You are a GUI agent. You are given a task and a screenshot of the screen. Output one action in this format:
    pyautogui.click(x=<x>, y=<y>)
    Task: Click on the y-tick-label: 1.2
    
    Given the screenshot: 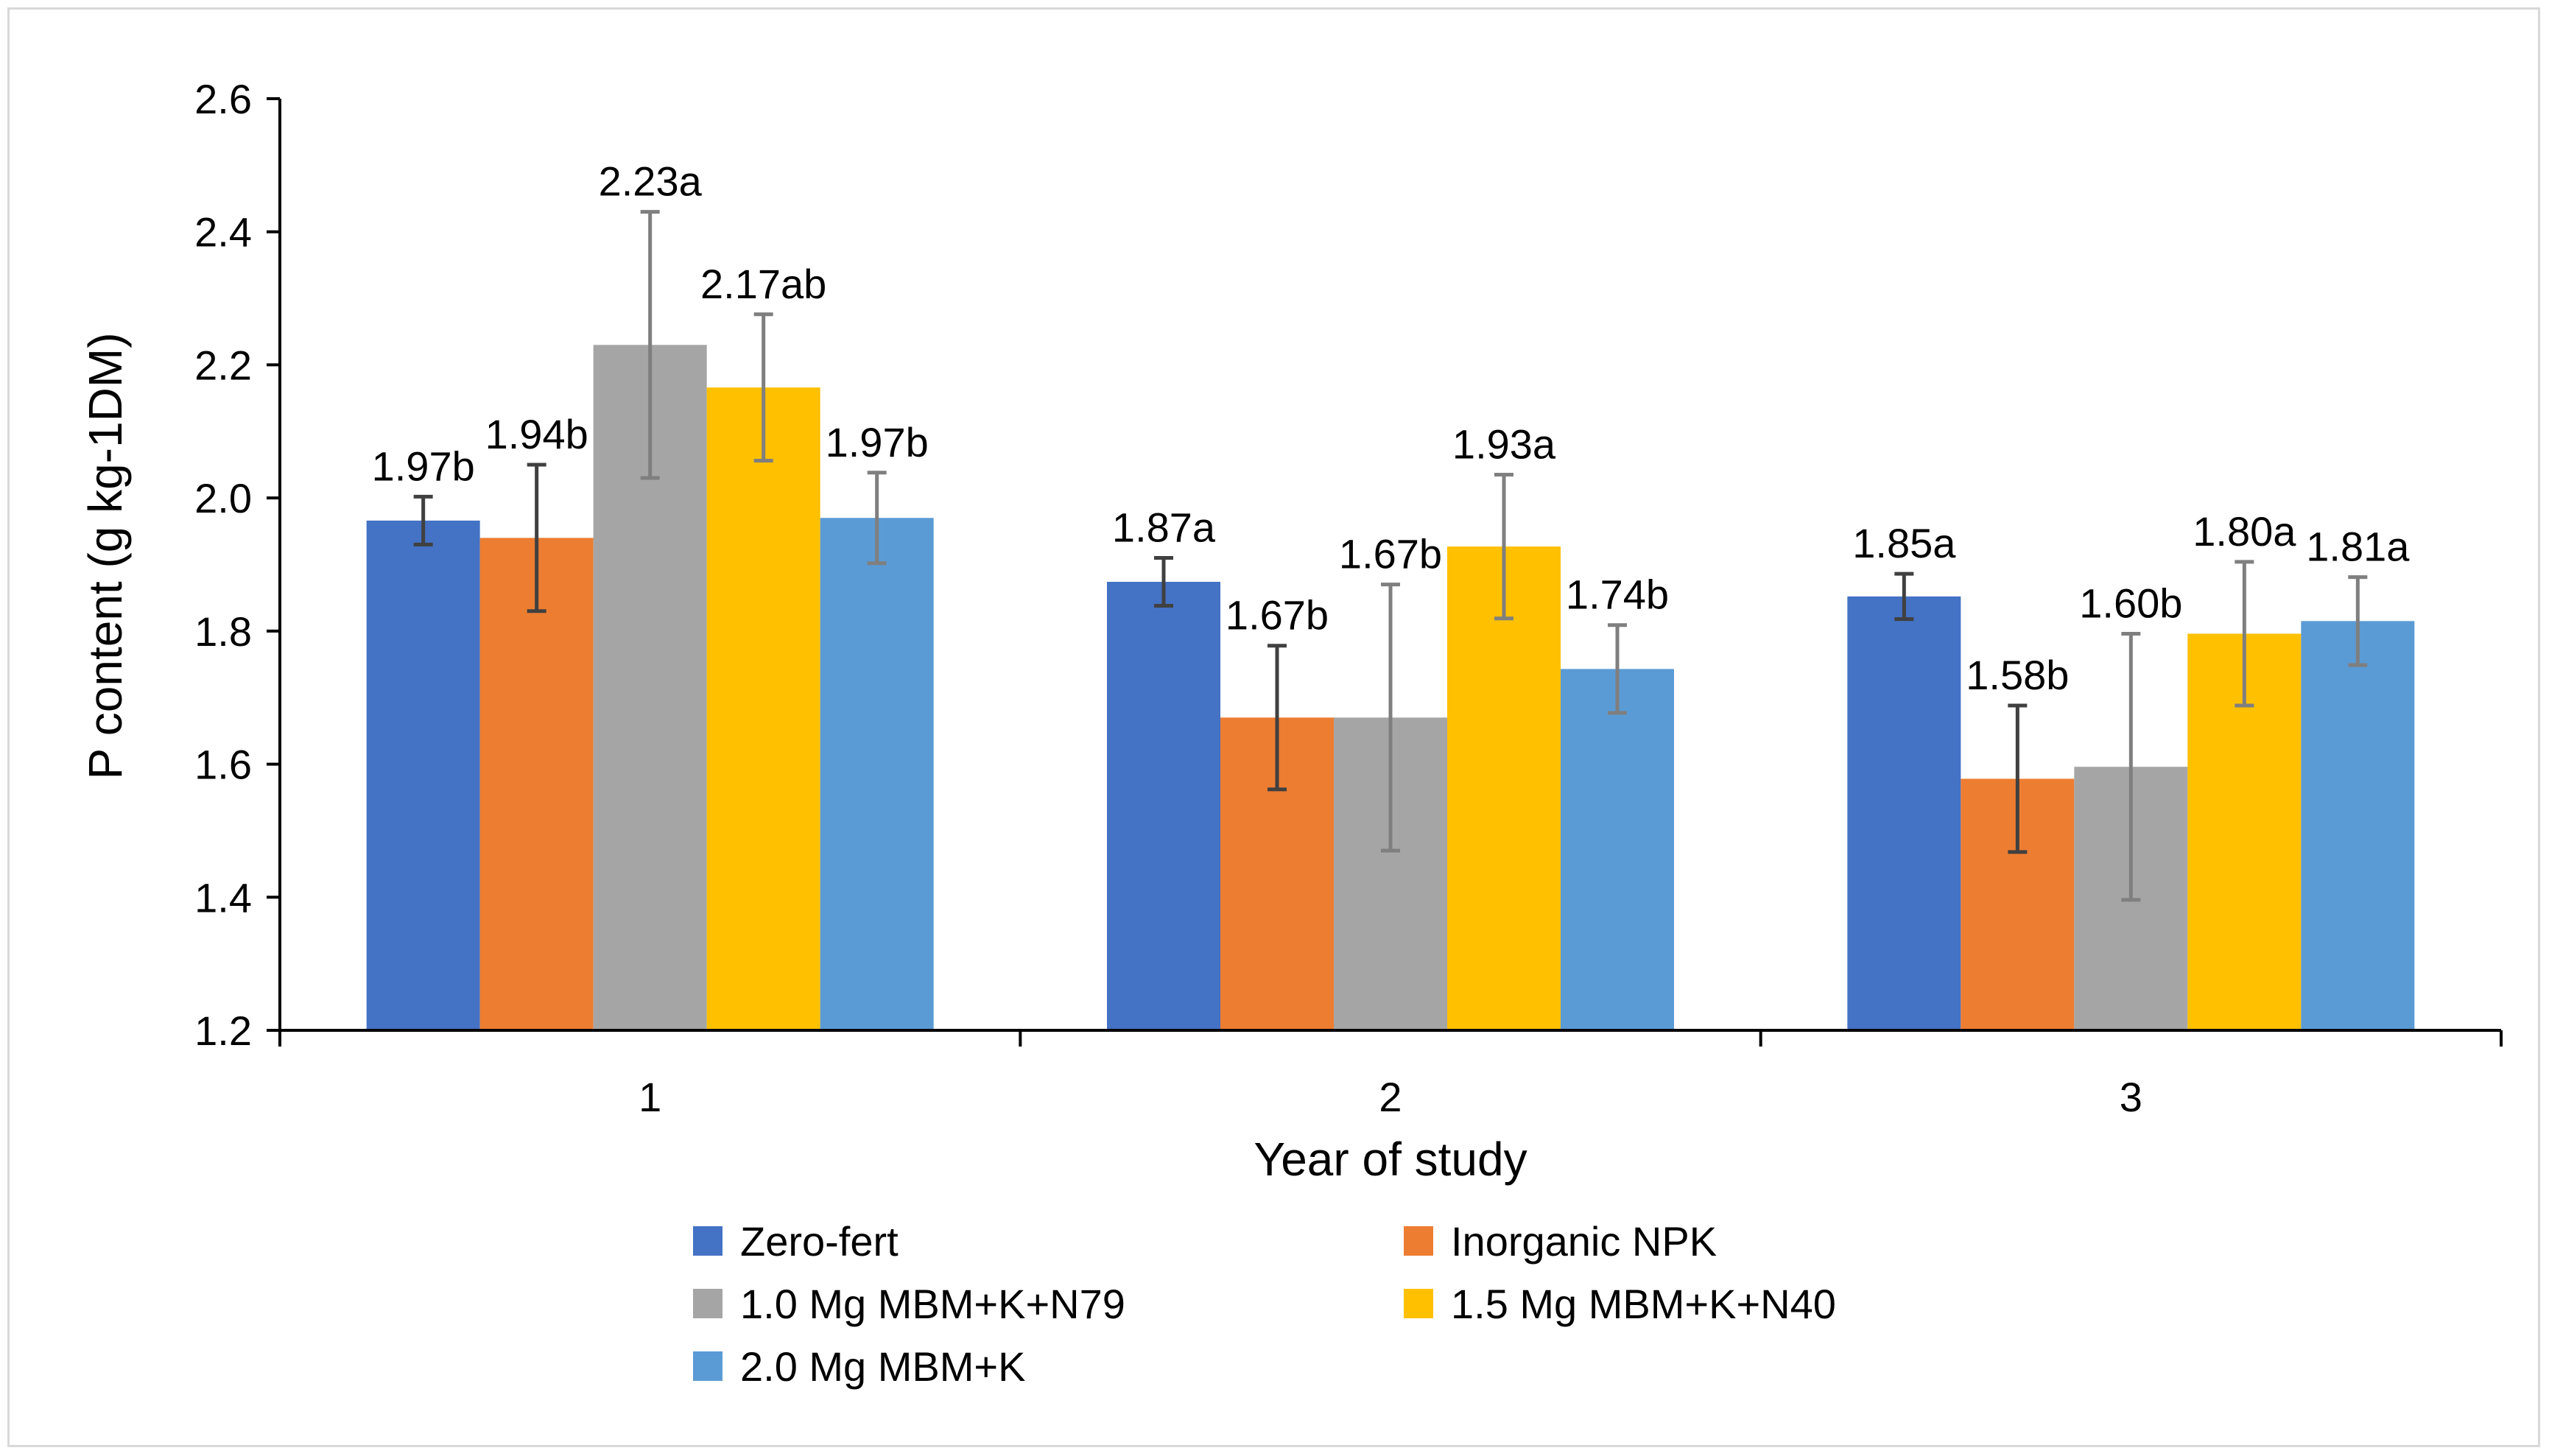 What is the action you would take?
    pyautogui.click(x=223, y=1030)
    